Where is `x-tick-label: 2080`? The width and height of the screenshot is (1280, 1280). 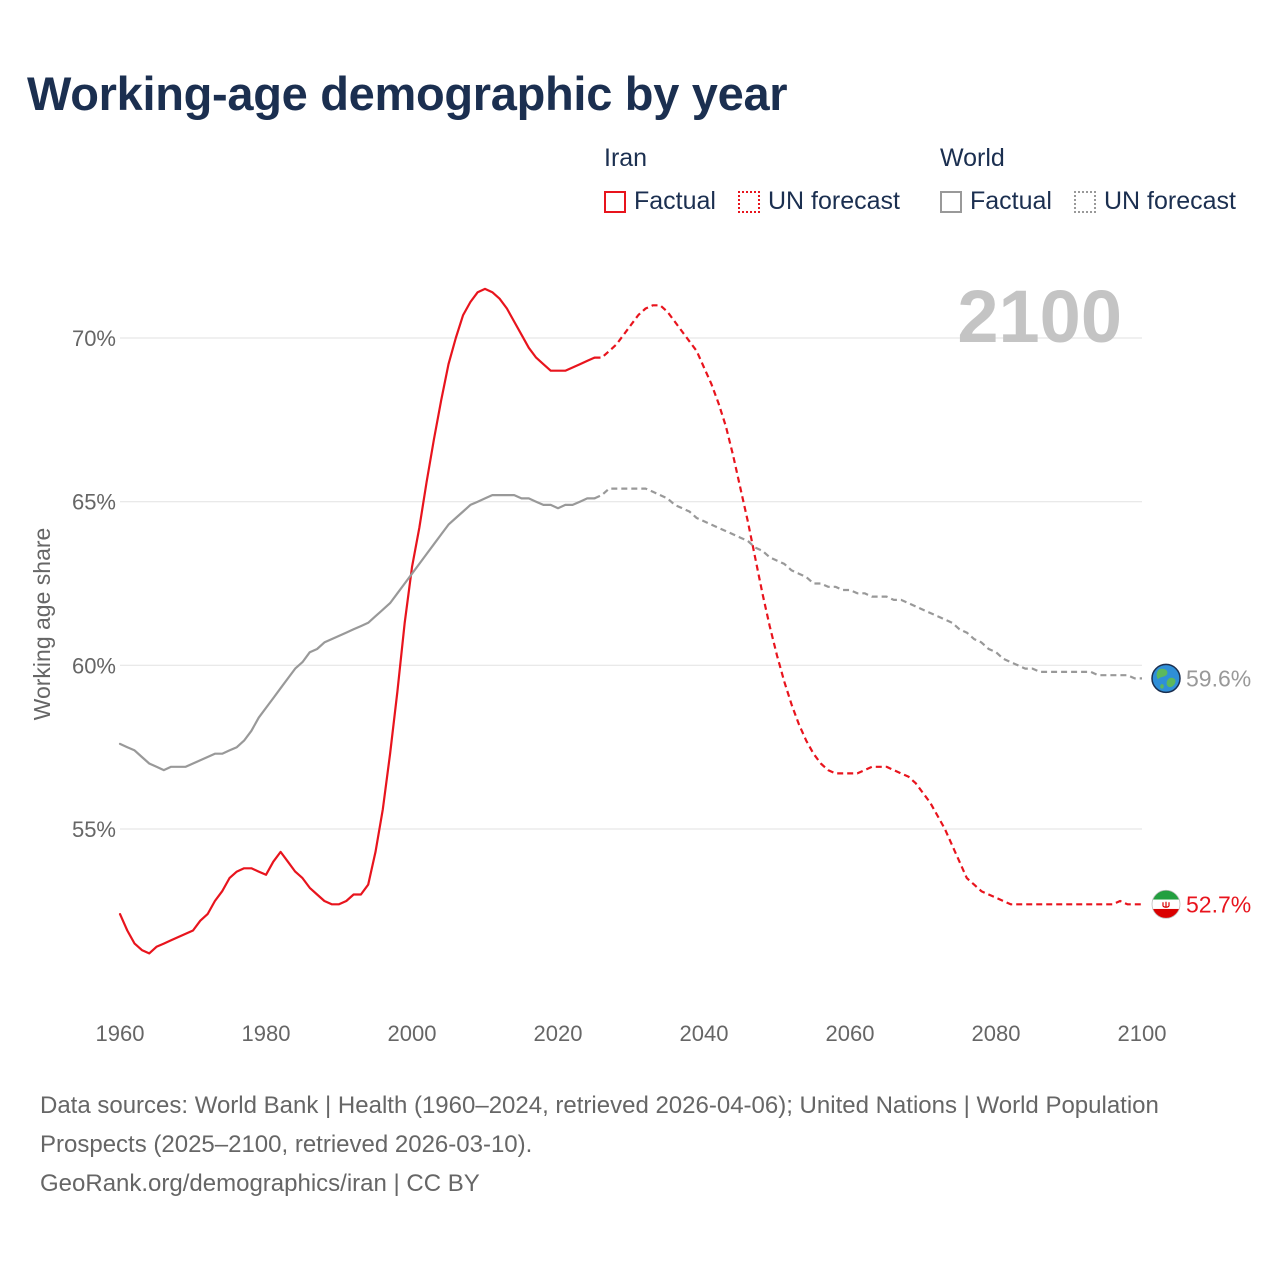 x-tick-label: 2080 is located at coordinates (996, 1033).